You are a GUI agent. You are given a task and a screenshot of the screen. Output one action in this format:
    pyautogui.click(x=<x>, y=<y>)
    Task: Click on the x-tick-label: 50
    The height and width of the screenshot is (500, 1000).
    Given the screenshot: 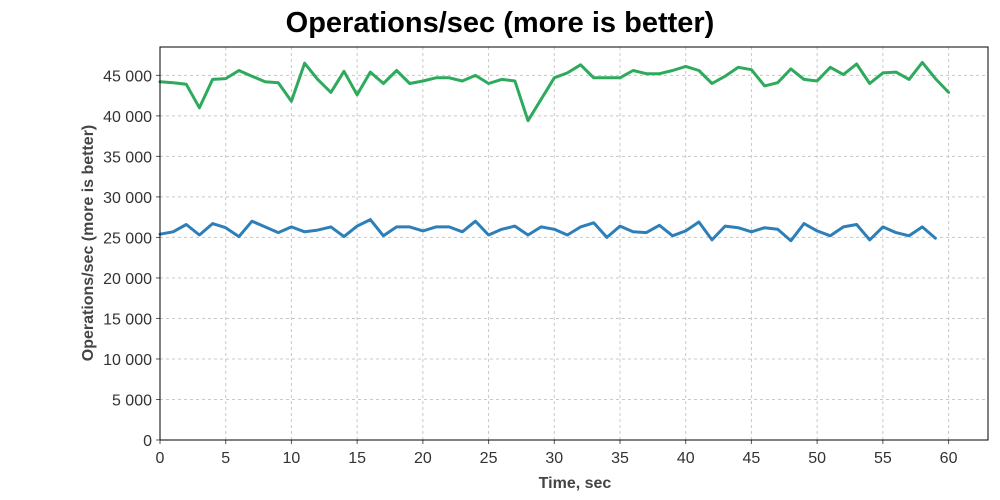 What is the action you would take?
    pyautogui.click(x=817, y=458)
    